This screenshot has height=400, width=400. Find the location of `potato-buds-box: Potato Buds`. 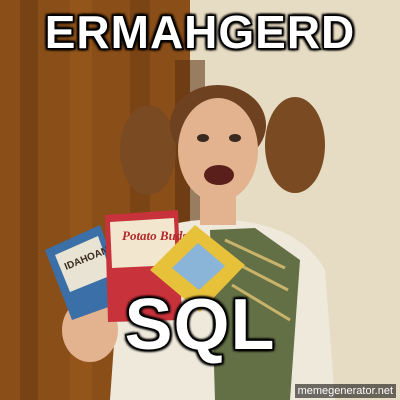

potato-buds-box: Potato Buds is located at coordinates (146, 266).